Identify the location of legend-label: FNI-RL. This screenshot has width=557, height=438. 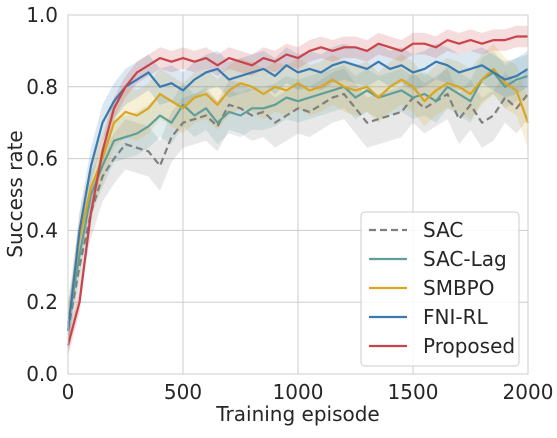
(455, 317).